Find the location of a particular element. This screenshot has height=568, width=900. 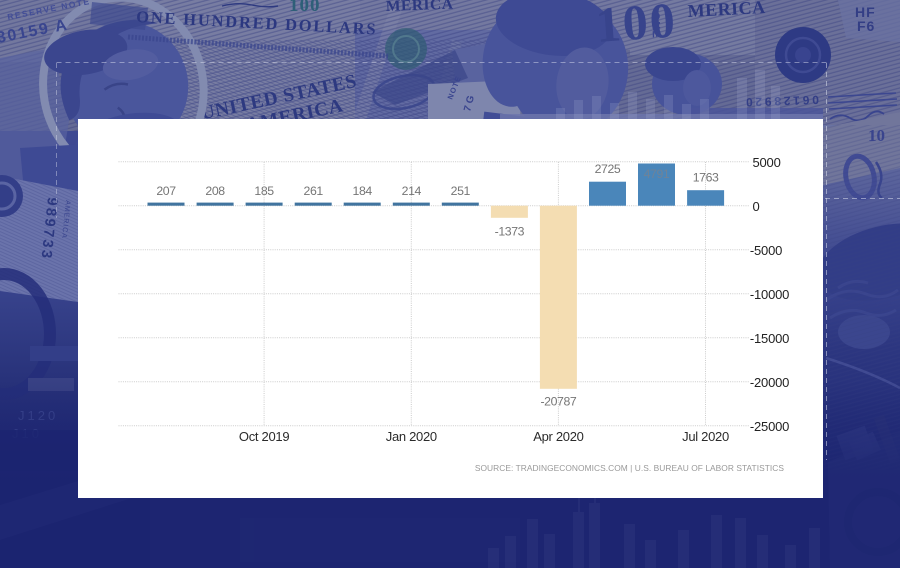

svg-text: -1373 is located at coordinates (510, 232).